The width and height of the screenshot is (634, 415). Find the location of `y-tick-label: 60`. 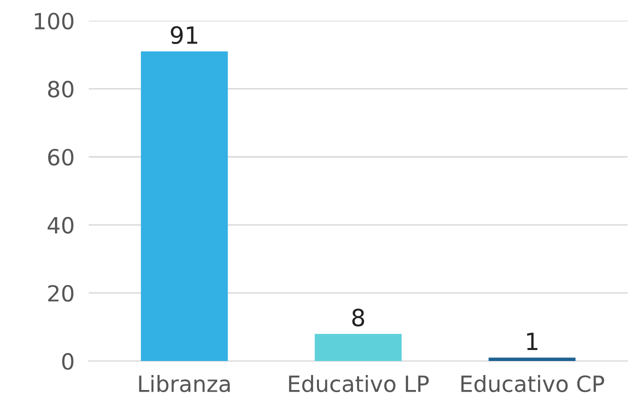

y-tick-label: 60 is located at coordinates (61, 157).